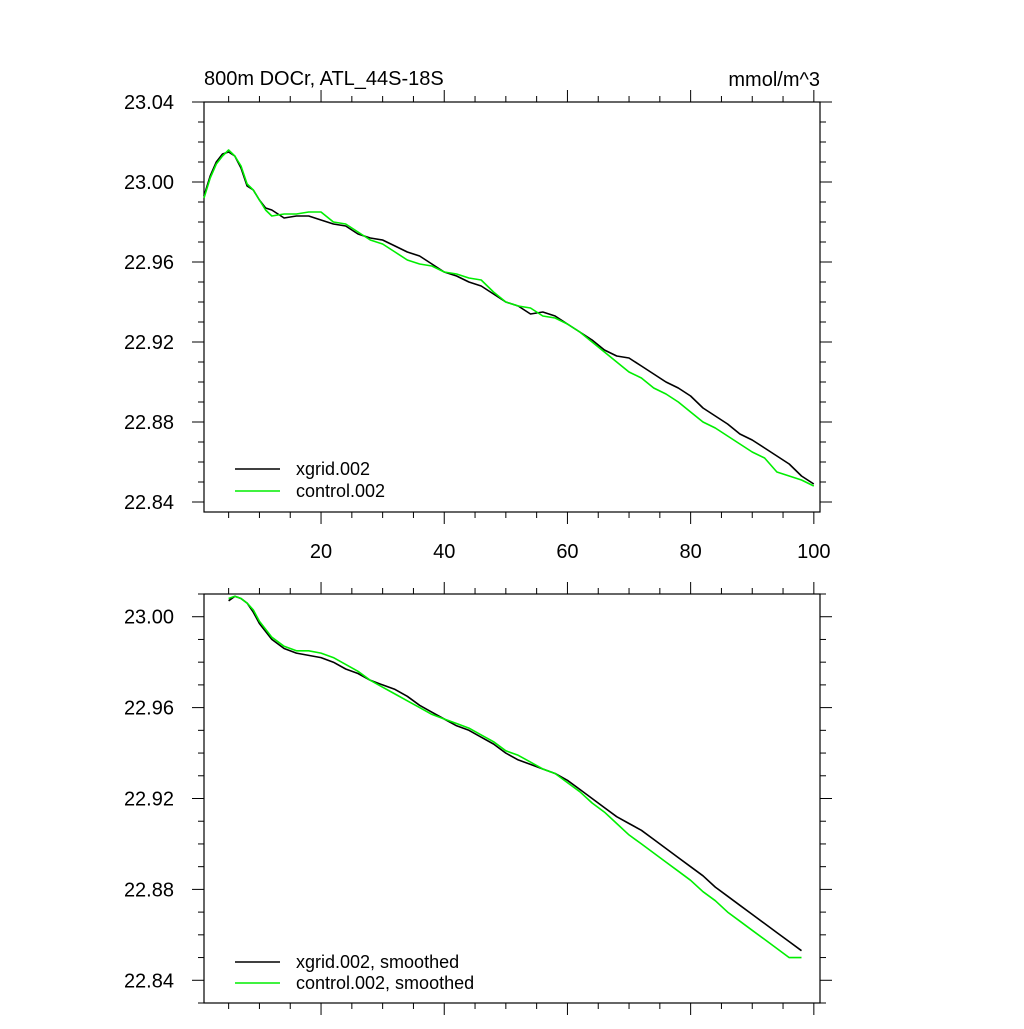 The image size is (1024, 1029). What do you see at coordinates (691, 552) in the screenshot?
I see `x-tick-label: 80` at bounding box center [691, 552].